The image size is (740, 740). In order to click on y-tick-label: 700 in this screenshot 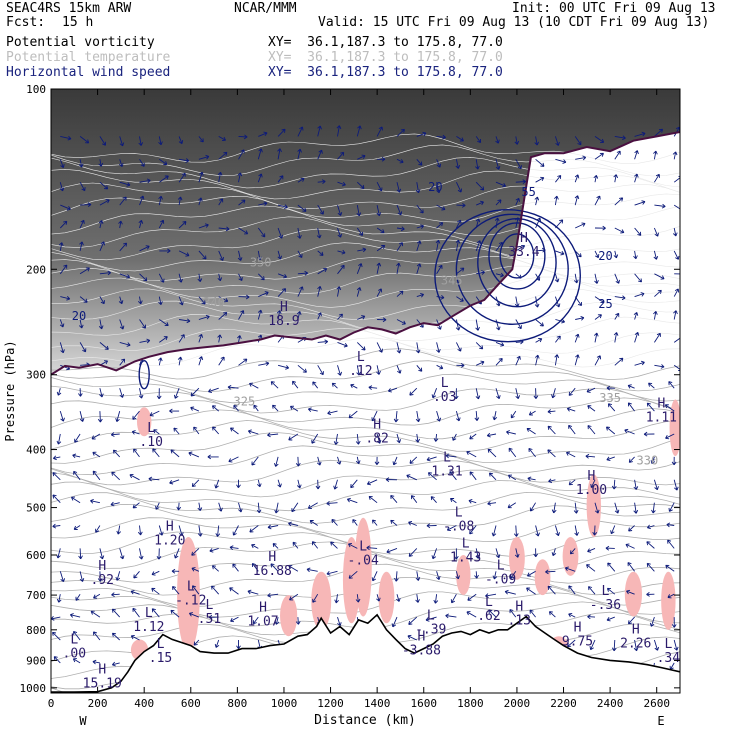, I will do `click(36, 595)`.